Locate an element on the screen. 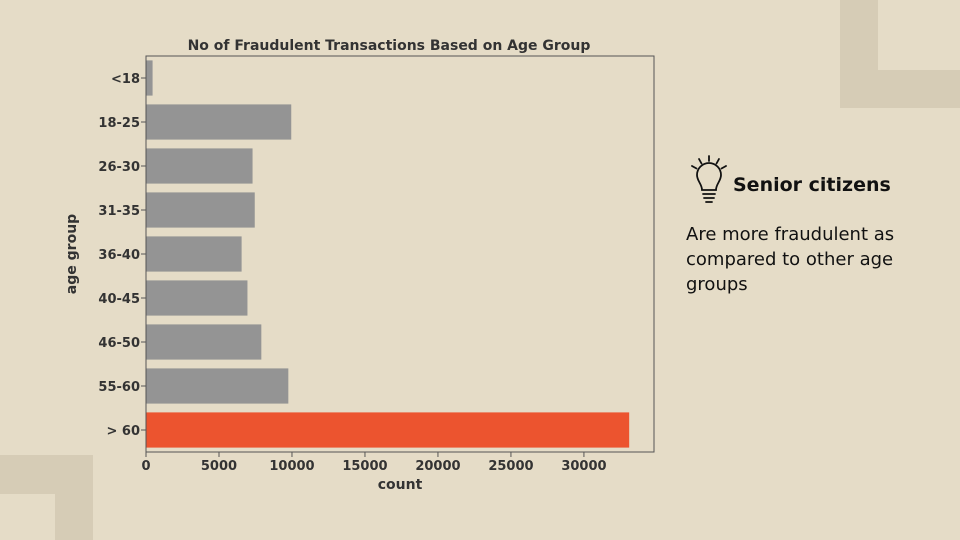  y-tick-label: 40-45 is located at coordinates (119, 299).